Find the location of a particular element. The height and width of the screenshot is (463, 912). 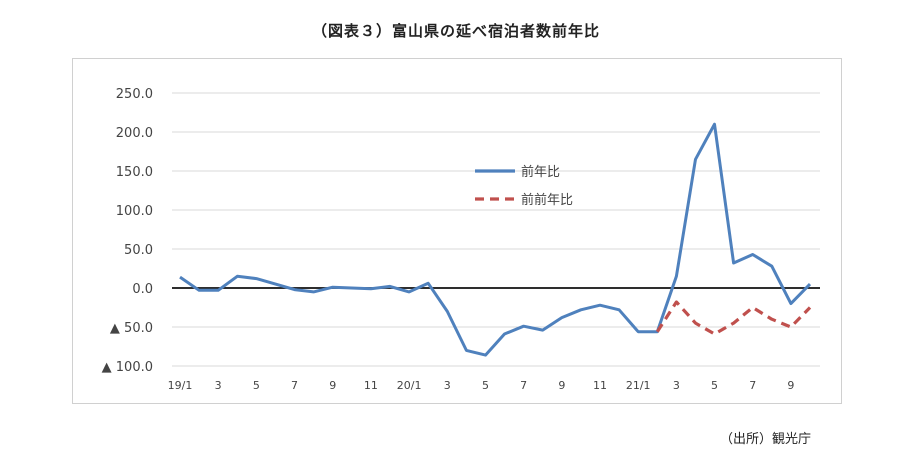

y-tick-label: 200.0 is located at coordinates (134, 133).